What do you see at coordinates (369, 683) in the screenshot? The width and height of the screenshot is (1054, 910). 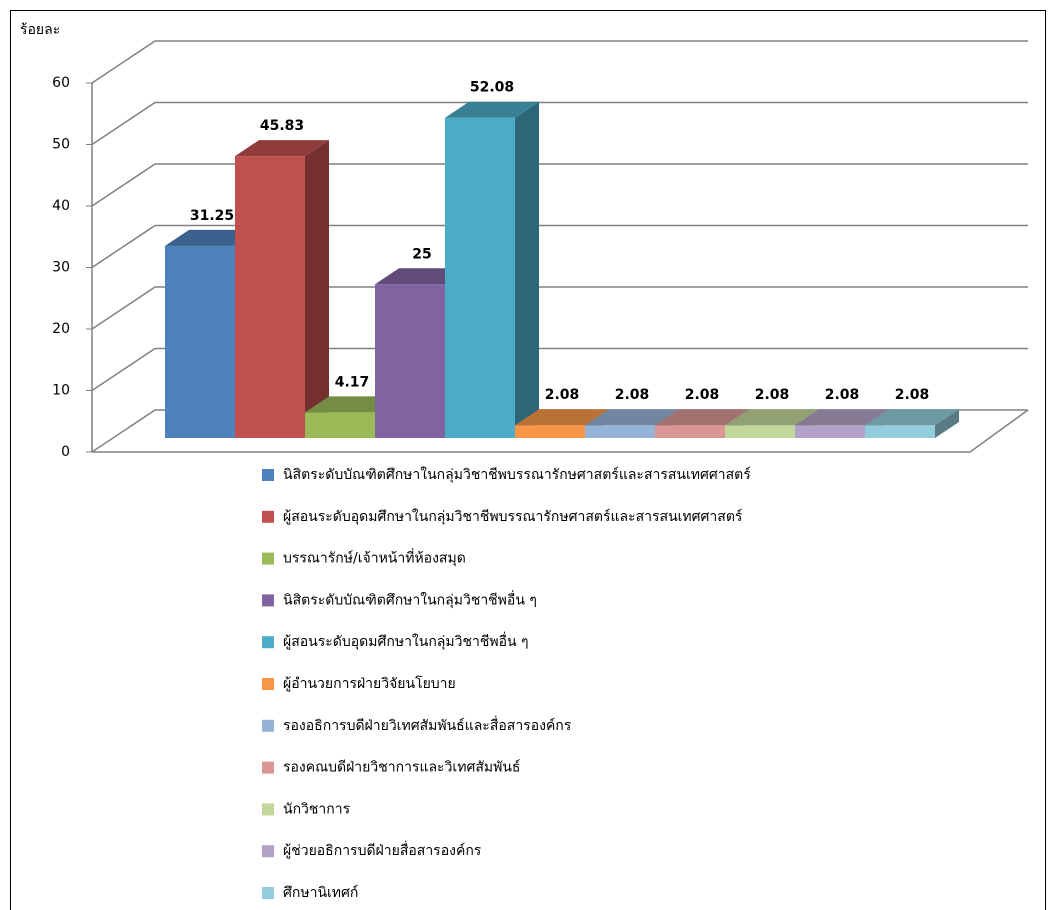 I see `legend-label: ผู้อำนวยการฝ่ายวิจัยนโยบาย` at bounding box center [369, 683].